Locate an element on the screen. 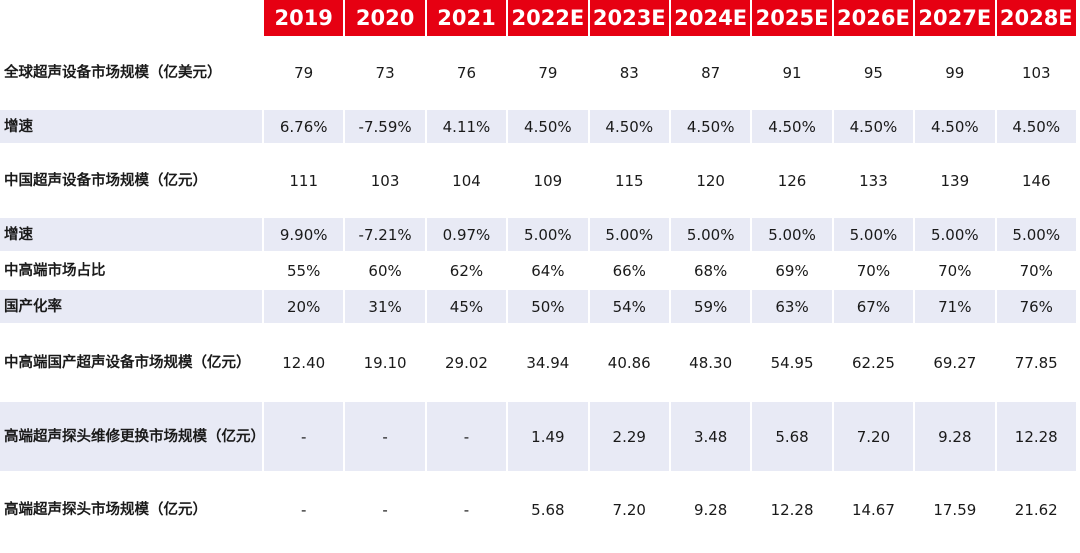 The height and width of the screenshot is (553, 1080). year-header: 2028E is located at coordinates (1036, 19).